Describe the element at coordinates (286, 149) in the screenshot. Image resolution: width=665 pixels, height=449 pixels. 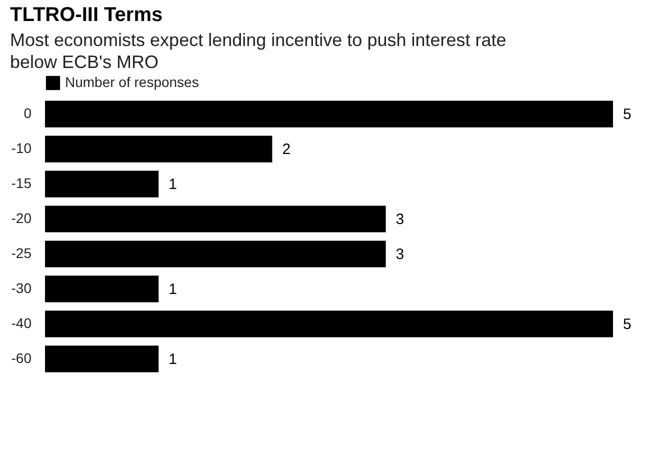
I see `data-label: 2` at that location.